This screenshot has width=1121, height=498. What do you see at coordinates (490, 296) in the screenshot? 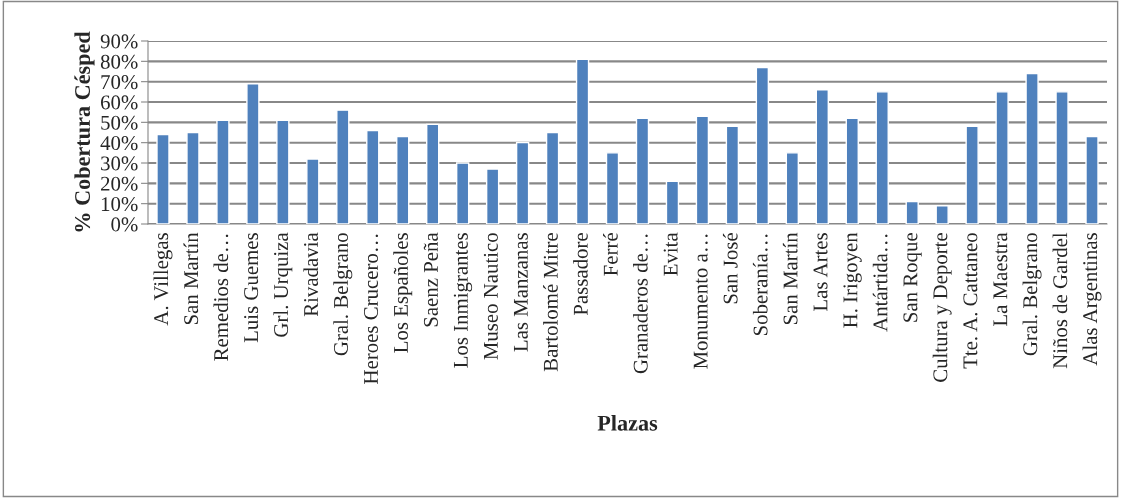
I see `x-tick-label: Museo Nautico` at bounding box center [490, 296].